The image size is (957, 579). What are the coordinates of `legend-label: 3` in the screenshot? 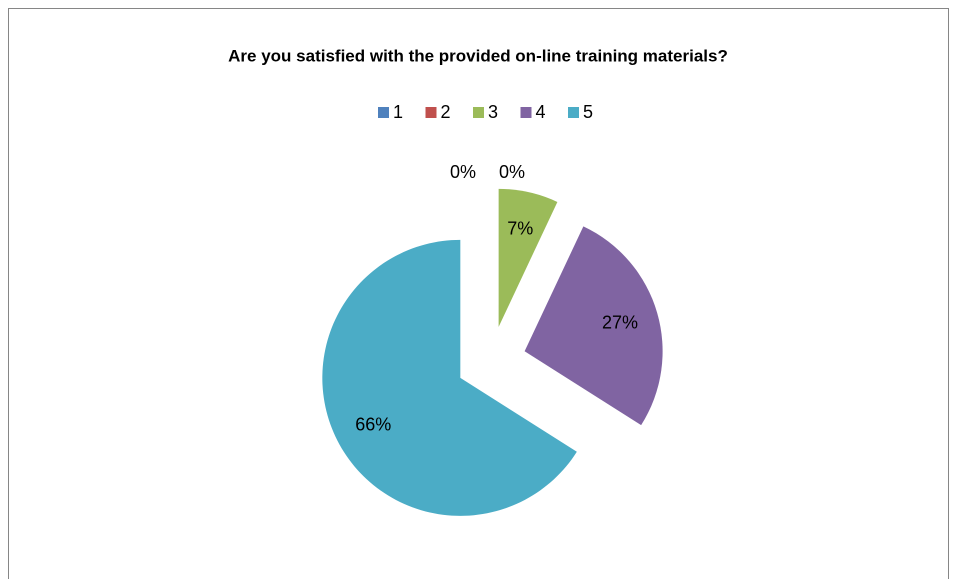 It's located at (493, 112).